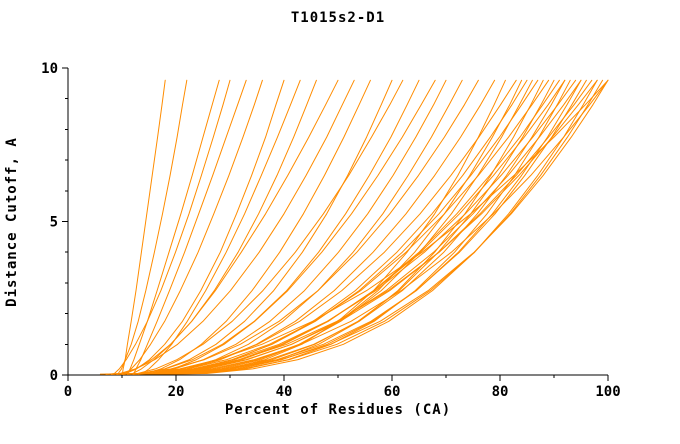 The width and height of the screenshot is (680, 444). Describe the element at coordinates (338, 18) in the screenshot. I see `chart-title: T1015s2-D1` at that location.